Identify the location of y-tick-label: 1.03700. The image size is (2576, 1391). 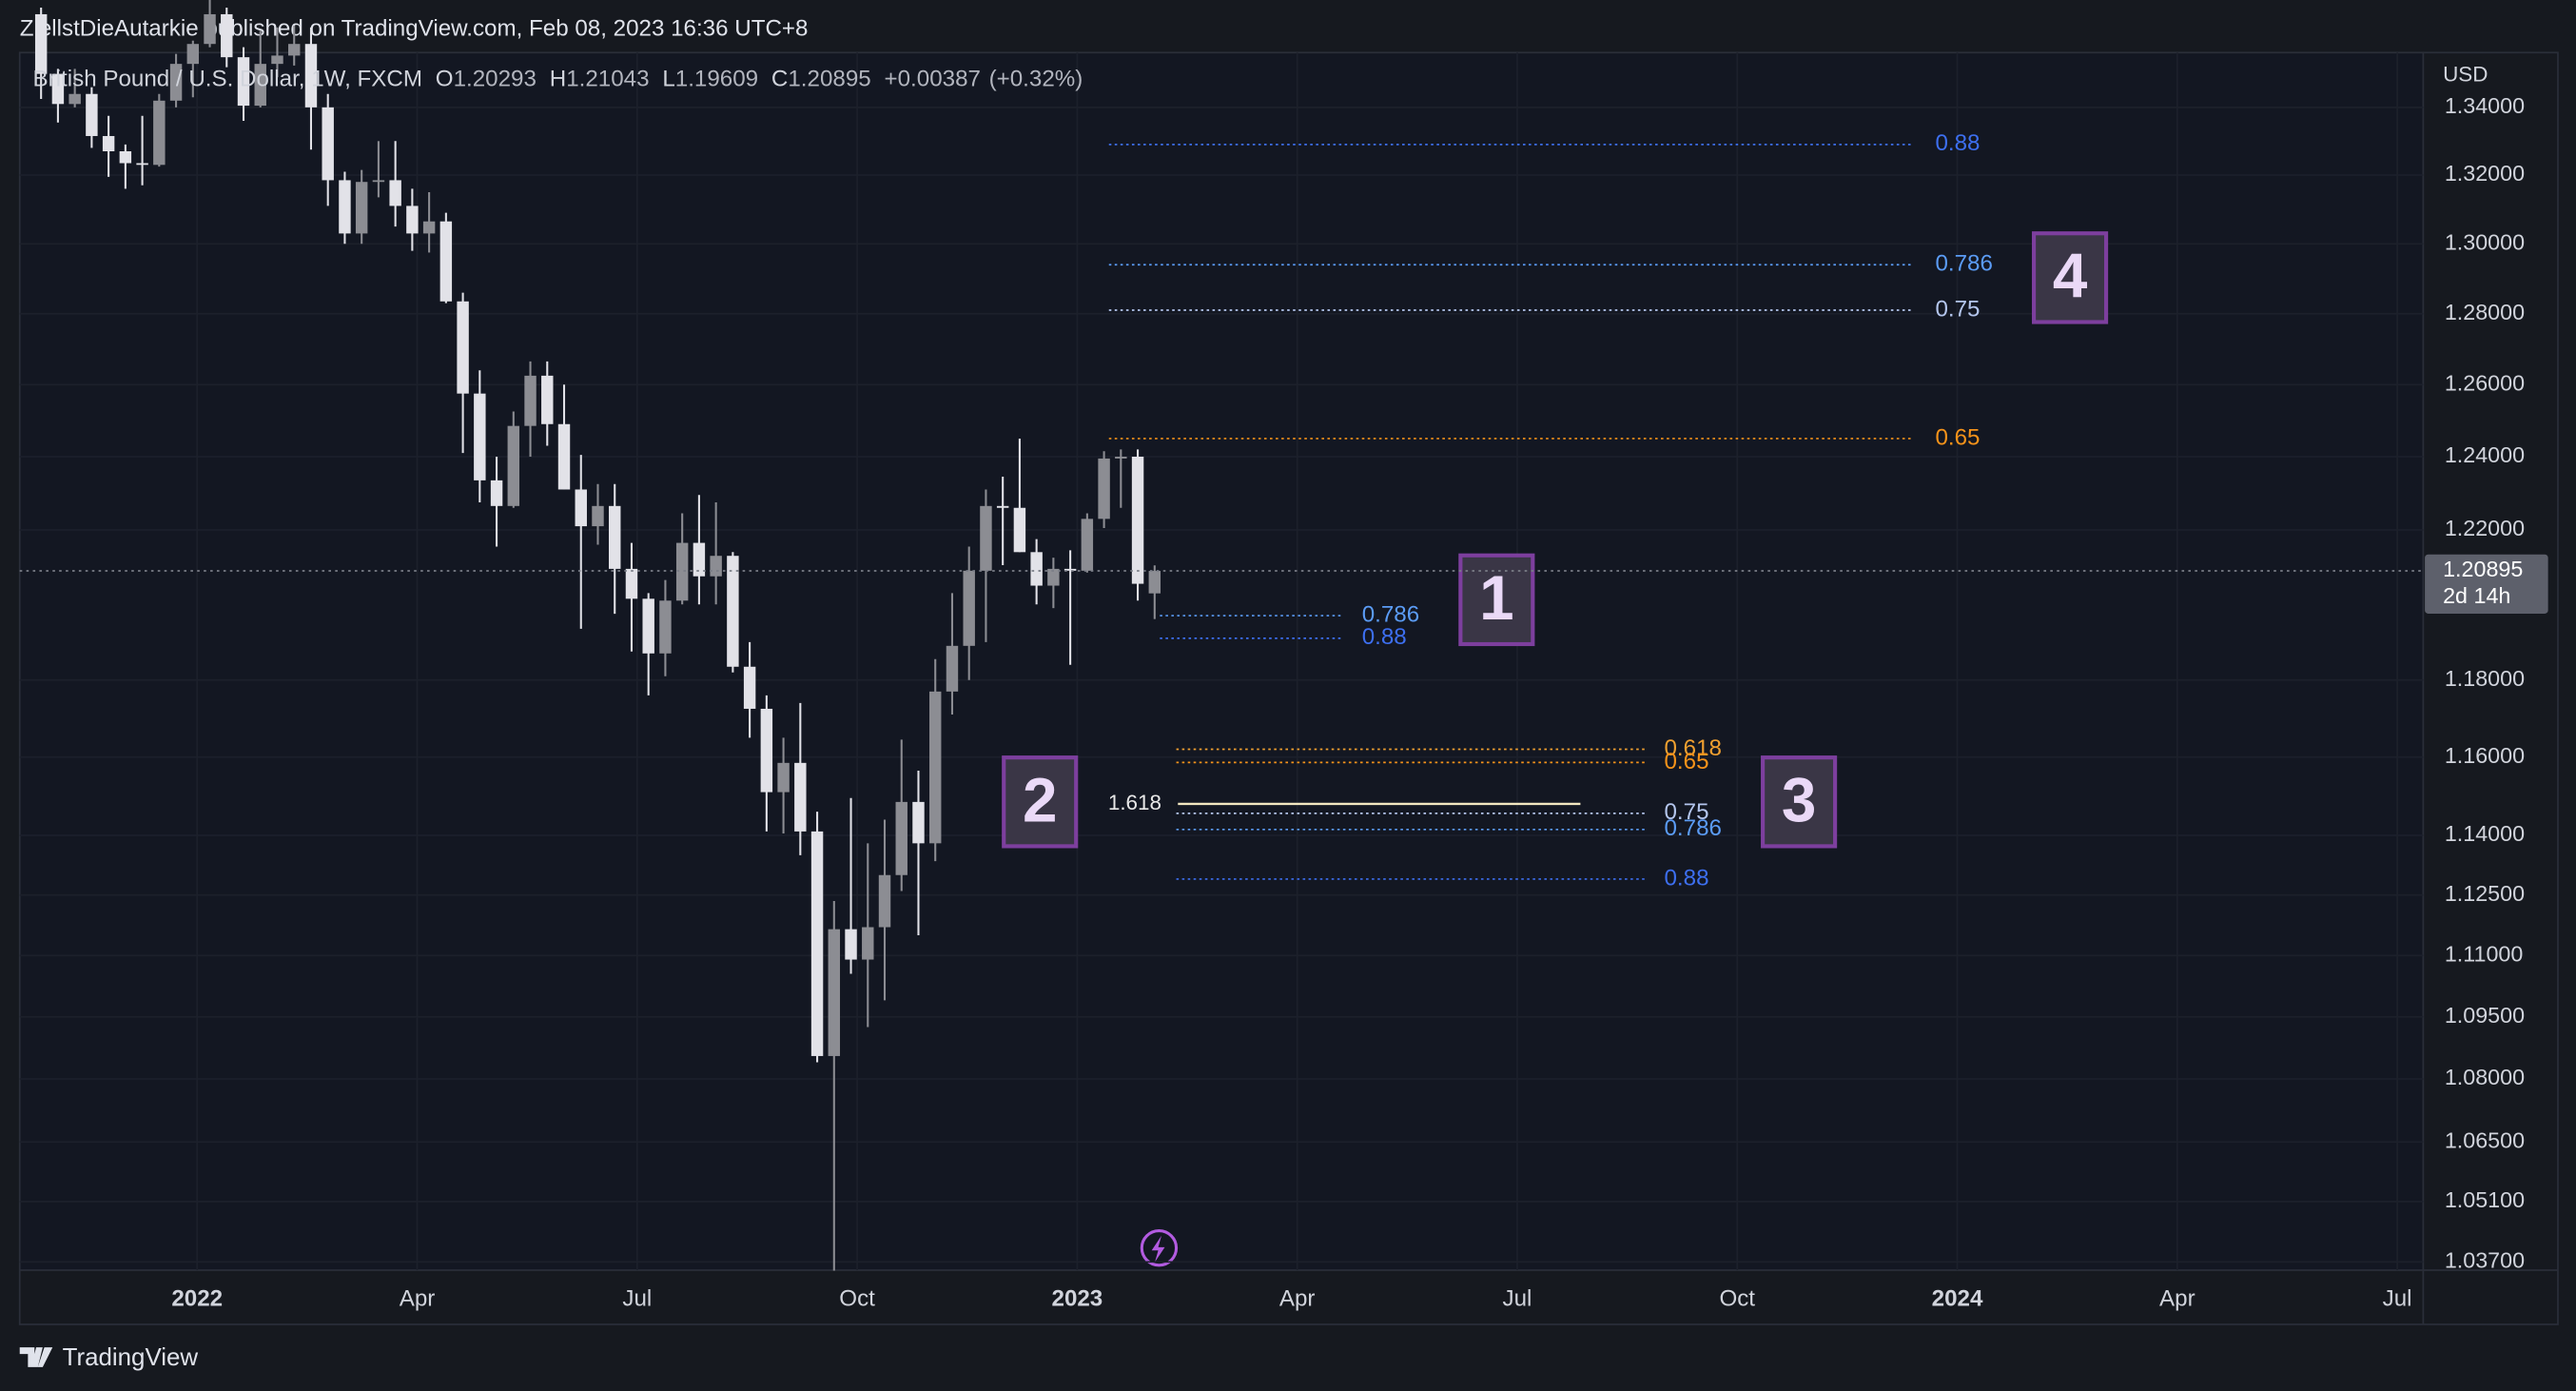
(2485, 1259).